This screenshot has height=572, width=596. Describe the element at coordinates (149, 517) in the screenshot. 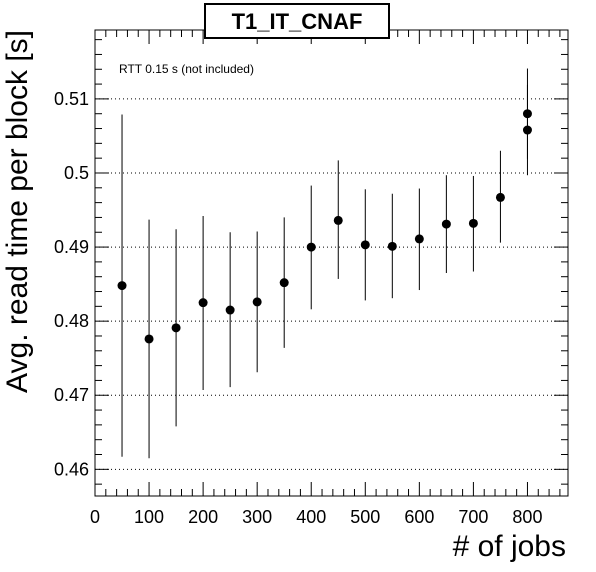

I see `x-tick-label: 100` at that location.